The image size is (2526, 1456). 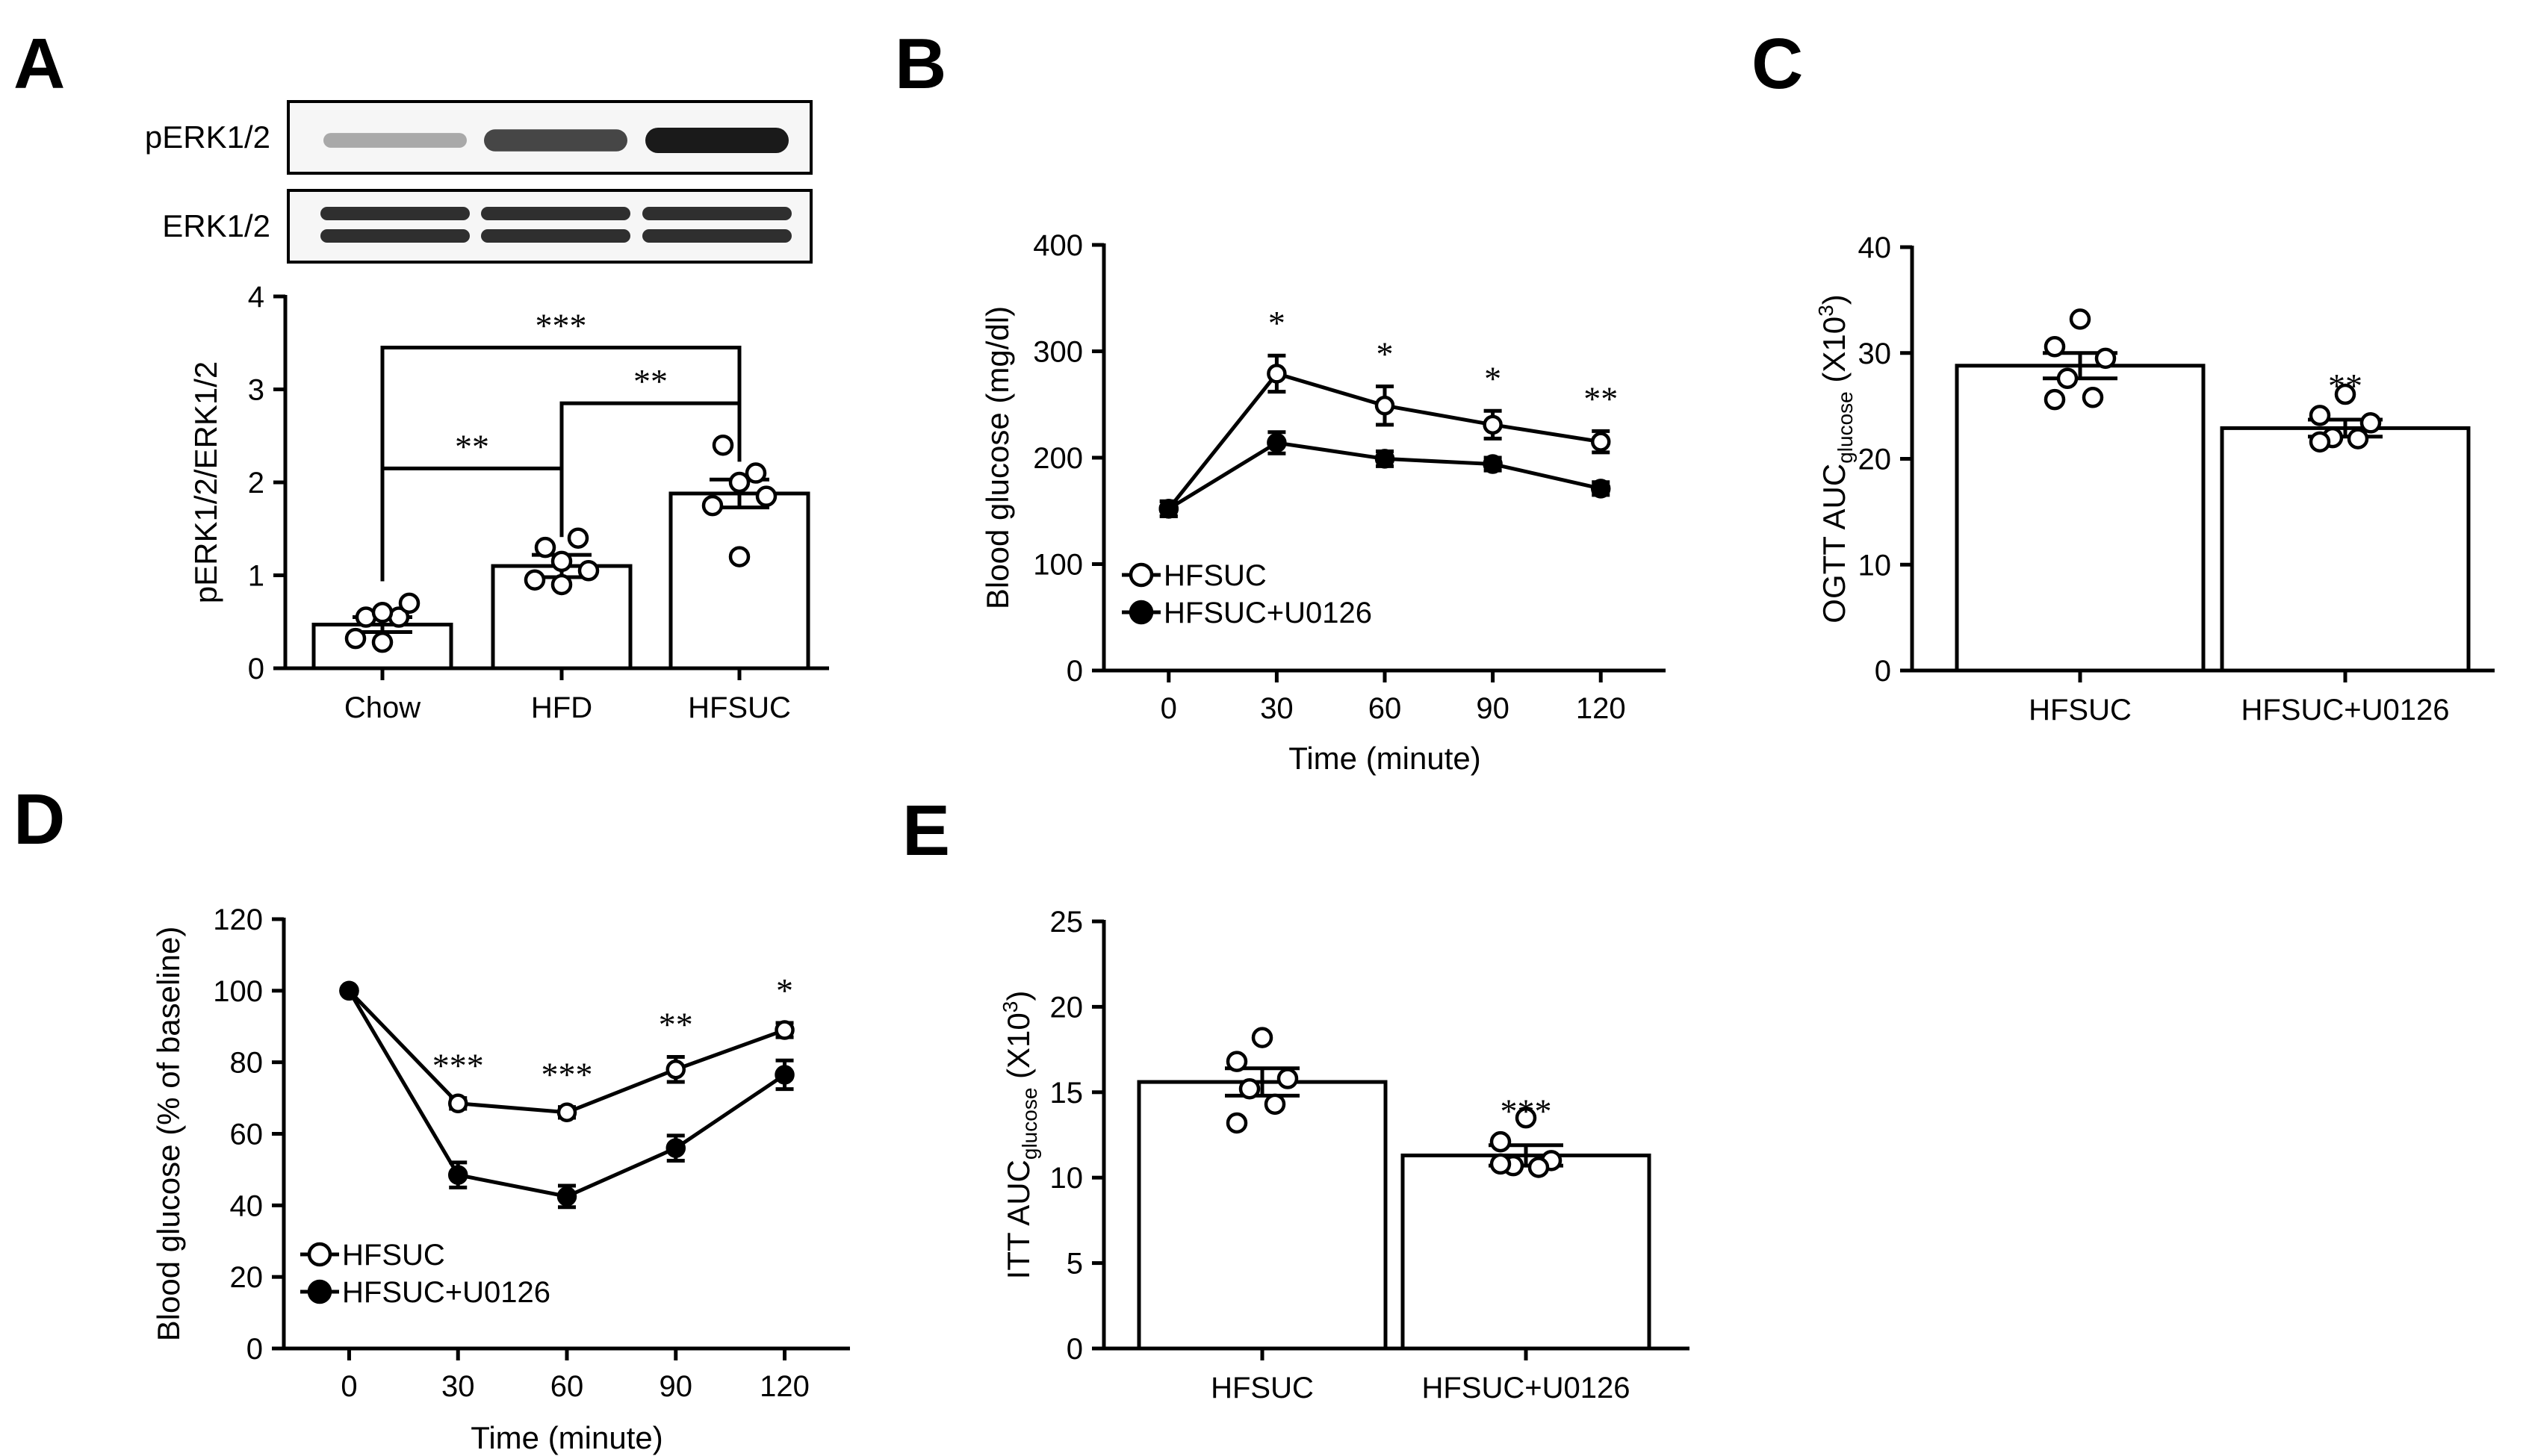 I want to click on panel-label-d: D, so click(x=39, y=820).